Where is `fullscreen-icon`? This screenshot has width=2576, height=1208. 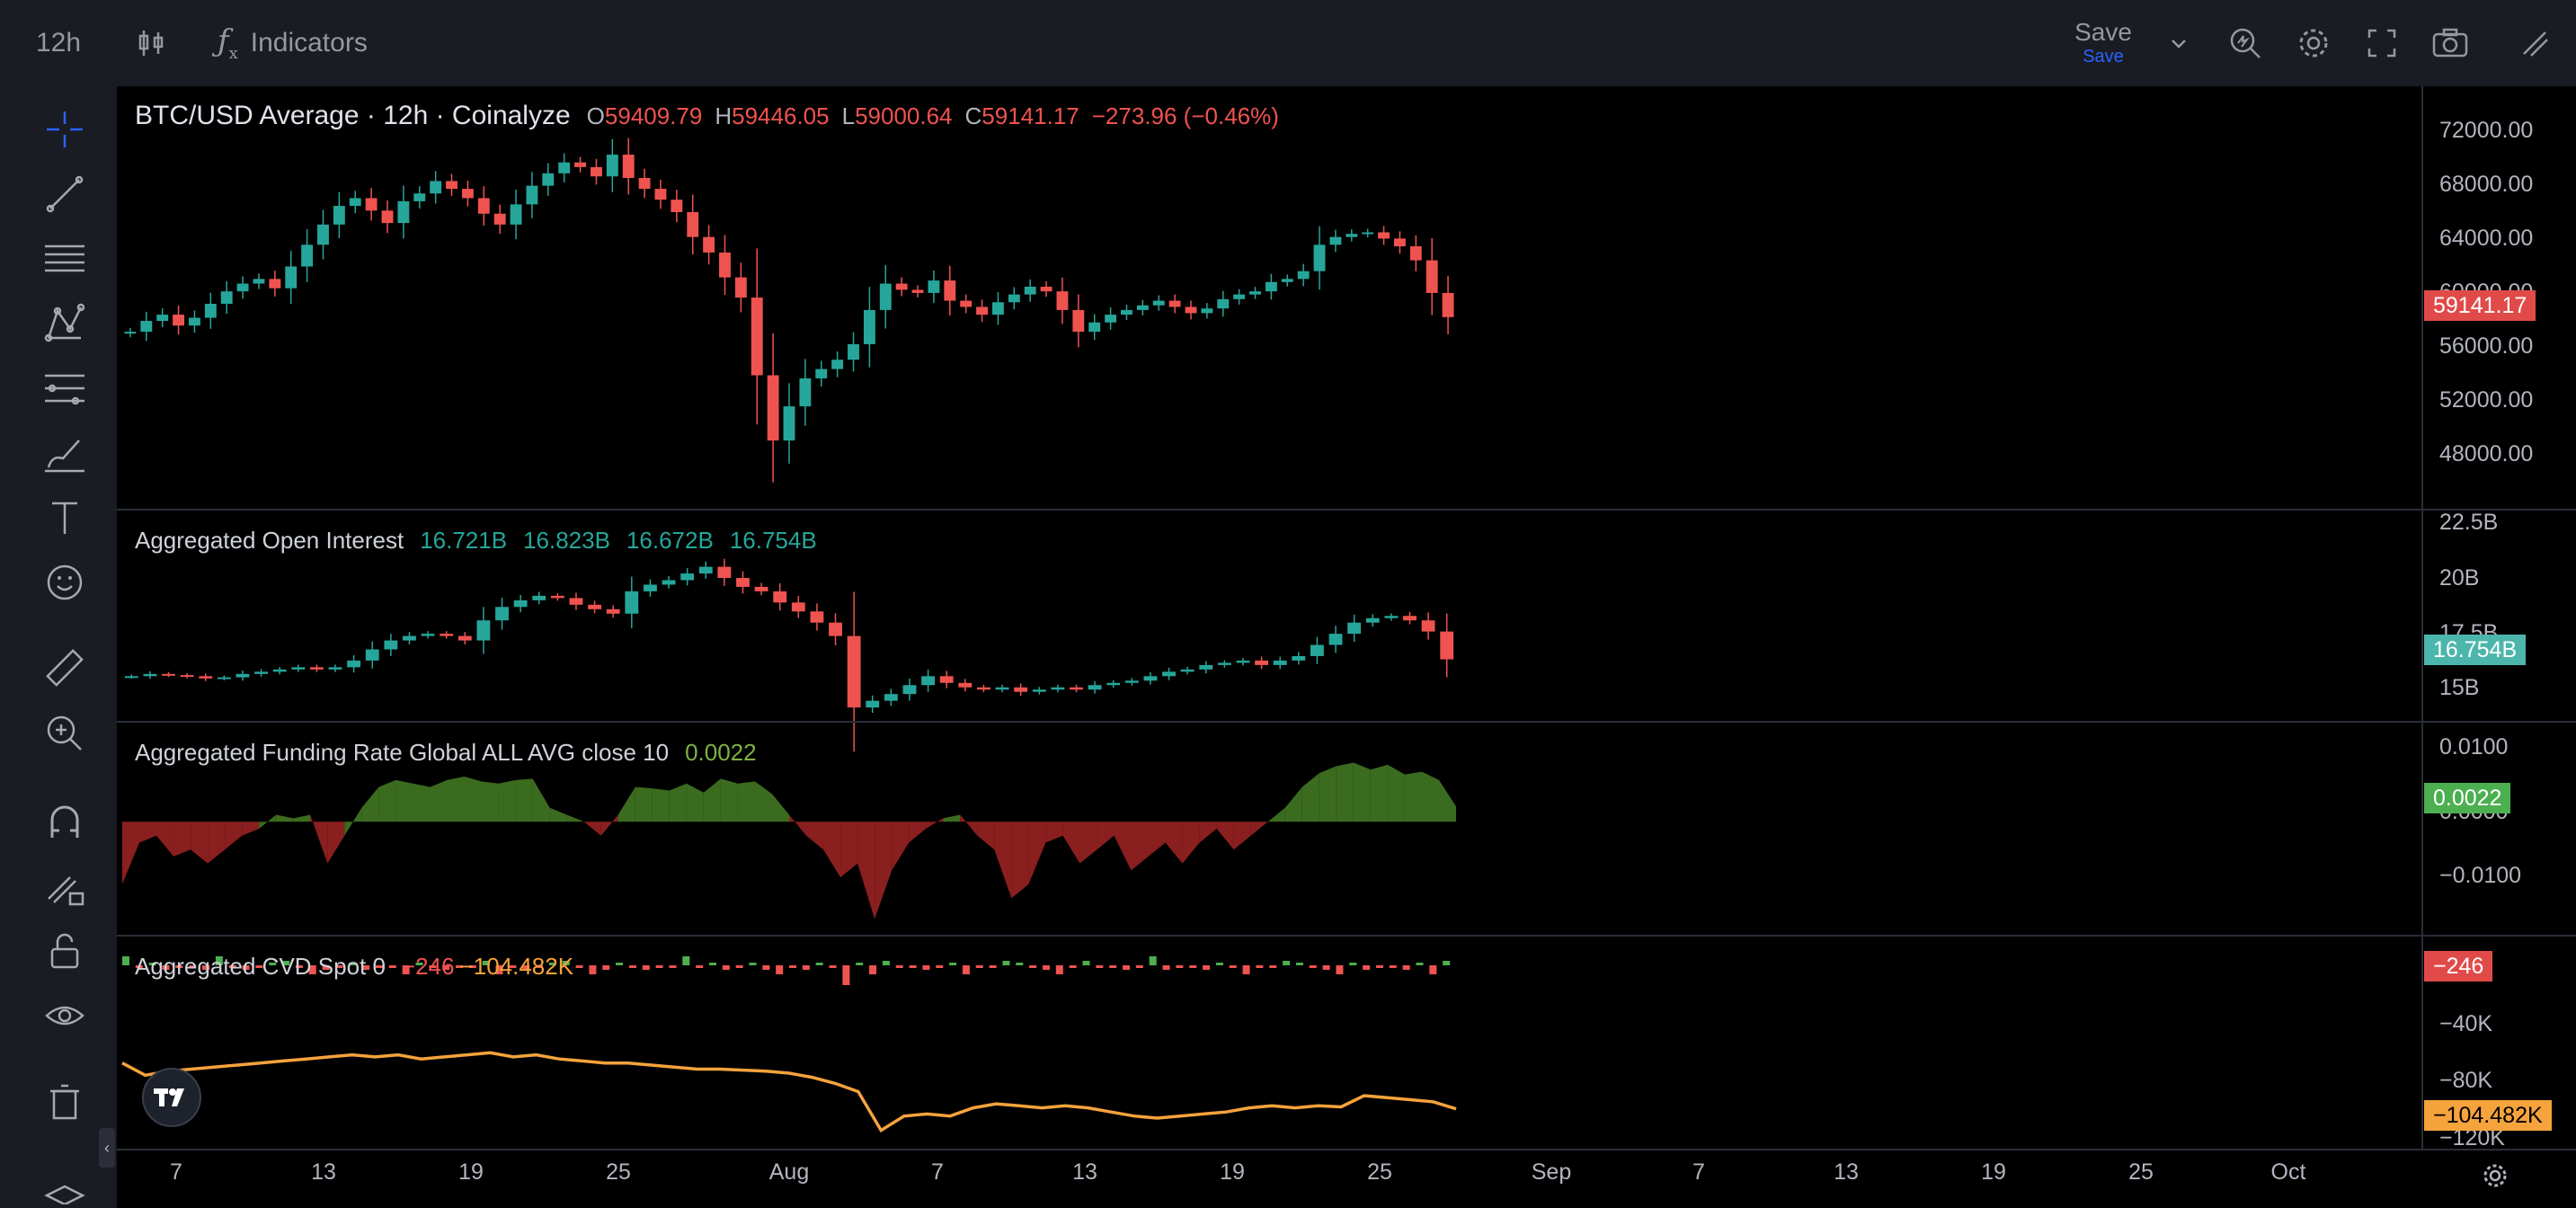
fullscreen-icon is located at coordinates (2381, 43).